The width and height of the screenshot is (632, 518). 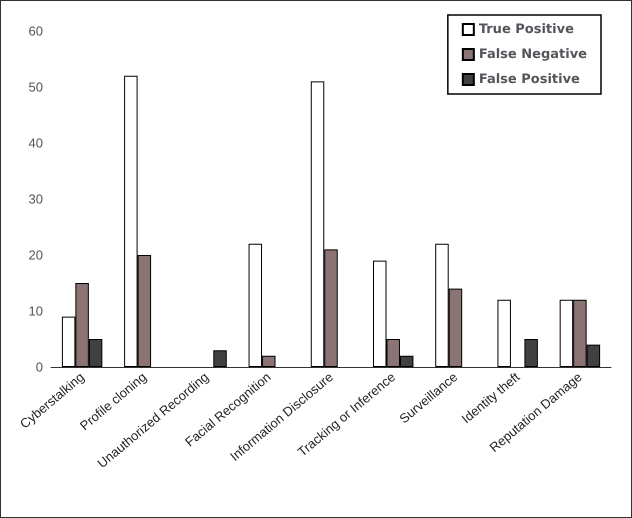 I want to click on legend-label: False Negative, so click(x=533, y=54).